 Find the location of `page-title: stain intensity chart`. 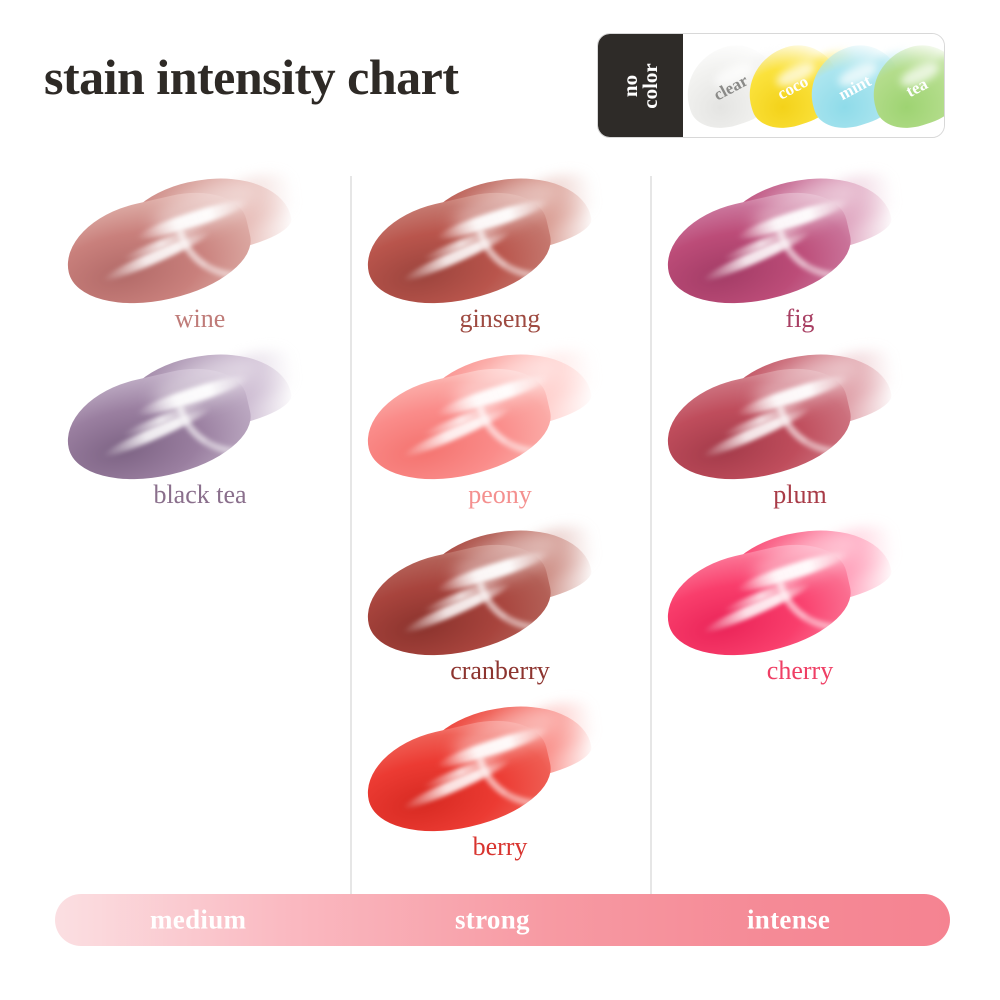

page-title: stain intensity chart is located at coordinates (251, 77).